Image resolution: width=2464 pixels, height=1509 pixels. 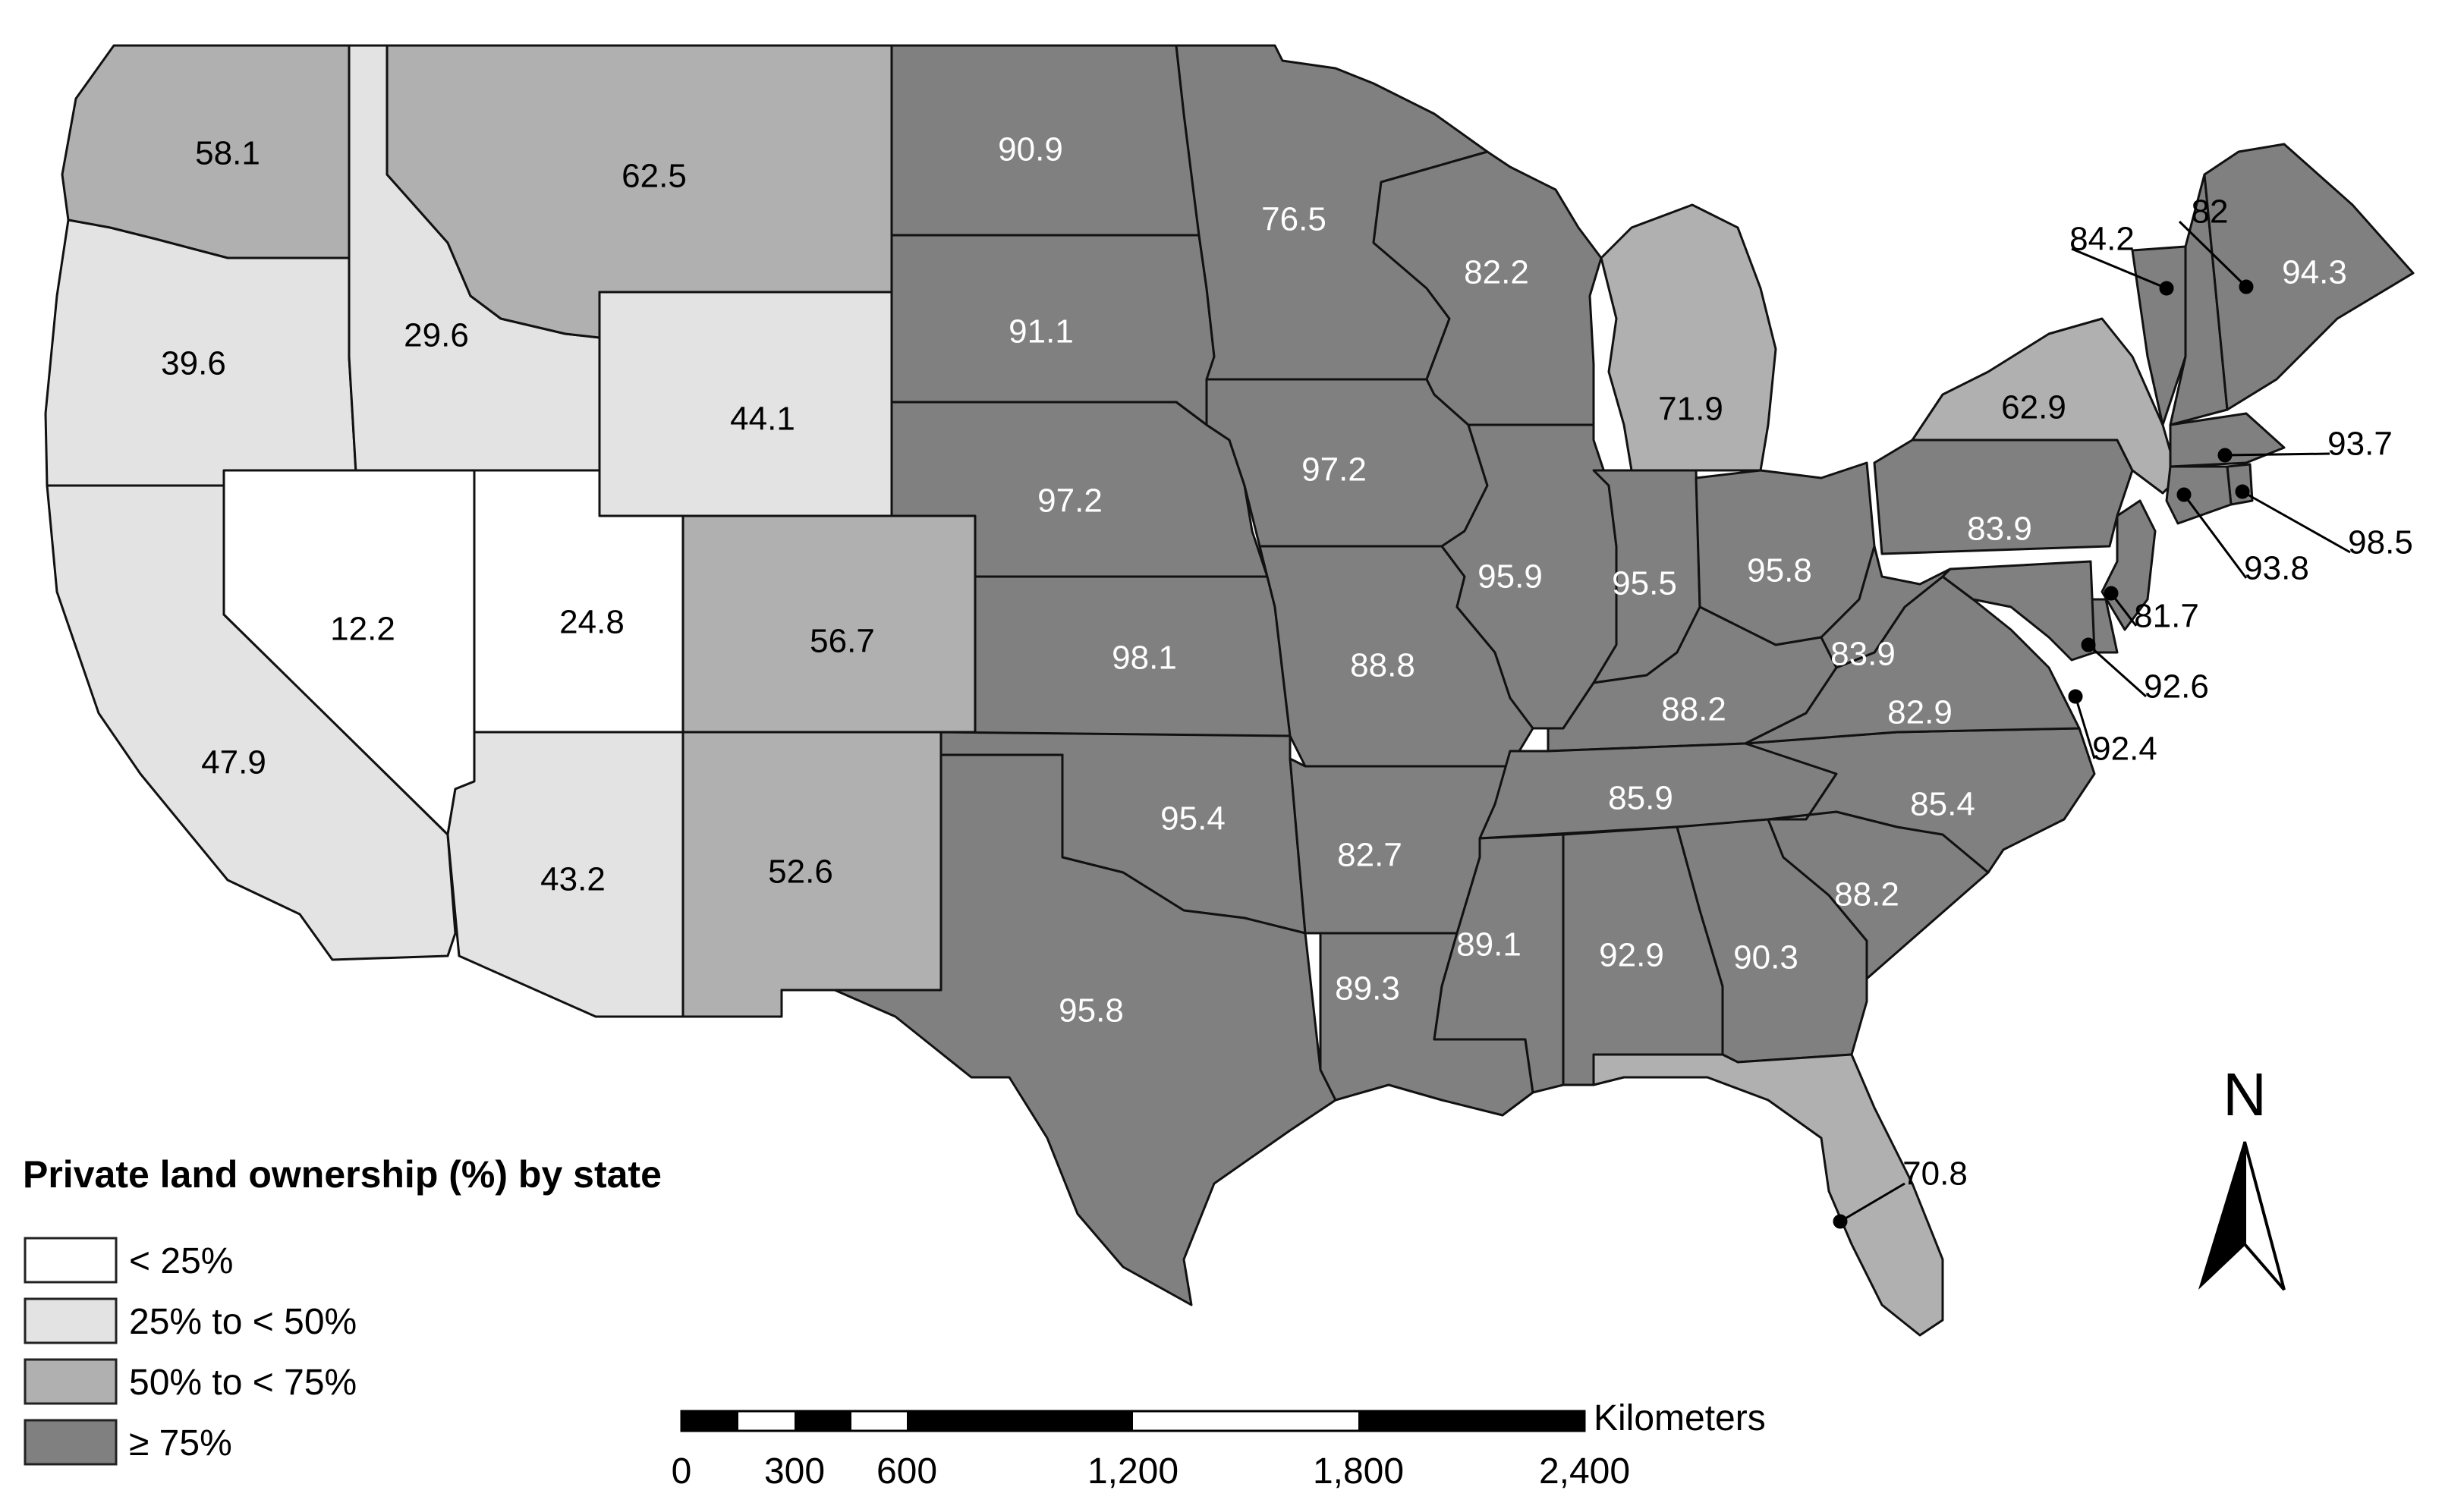 What do you see at coordinates (2102, 239) in the screenshot?
I see `state-label-vt: 84.2` at bounding box center [2102, 239].